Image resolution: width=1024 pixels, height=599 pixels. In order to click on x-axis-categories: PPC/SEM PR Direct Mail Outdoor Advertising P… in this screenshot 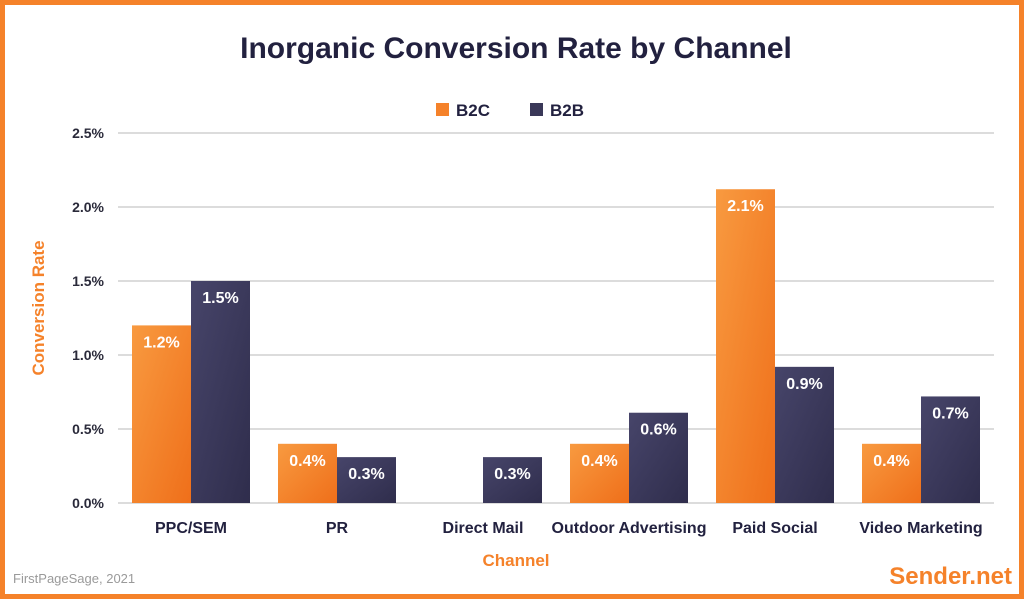, I will do `click(569, 528)`.